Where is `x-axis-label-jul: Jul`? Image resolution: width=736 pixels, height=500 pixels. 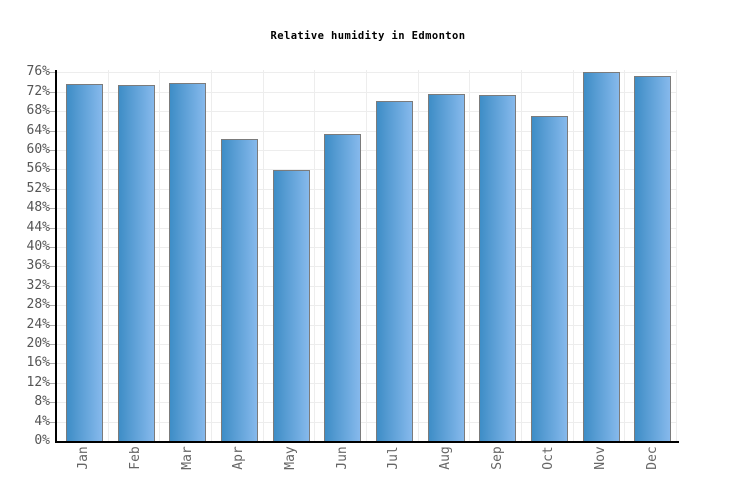
x-axis-label-jul: Jul is located at coordinates (394, 458).